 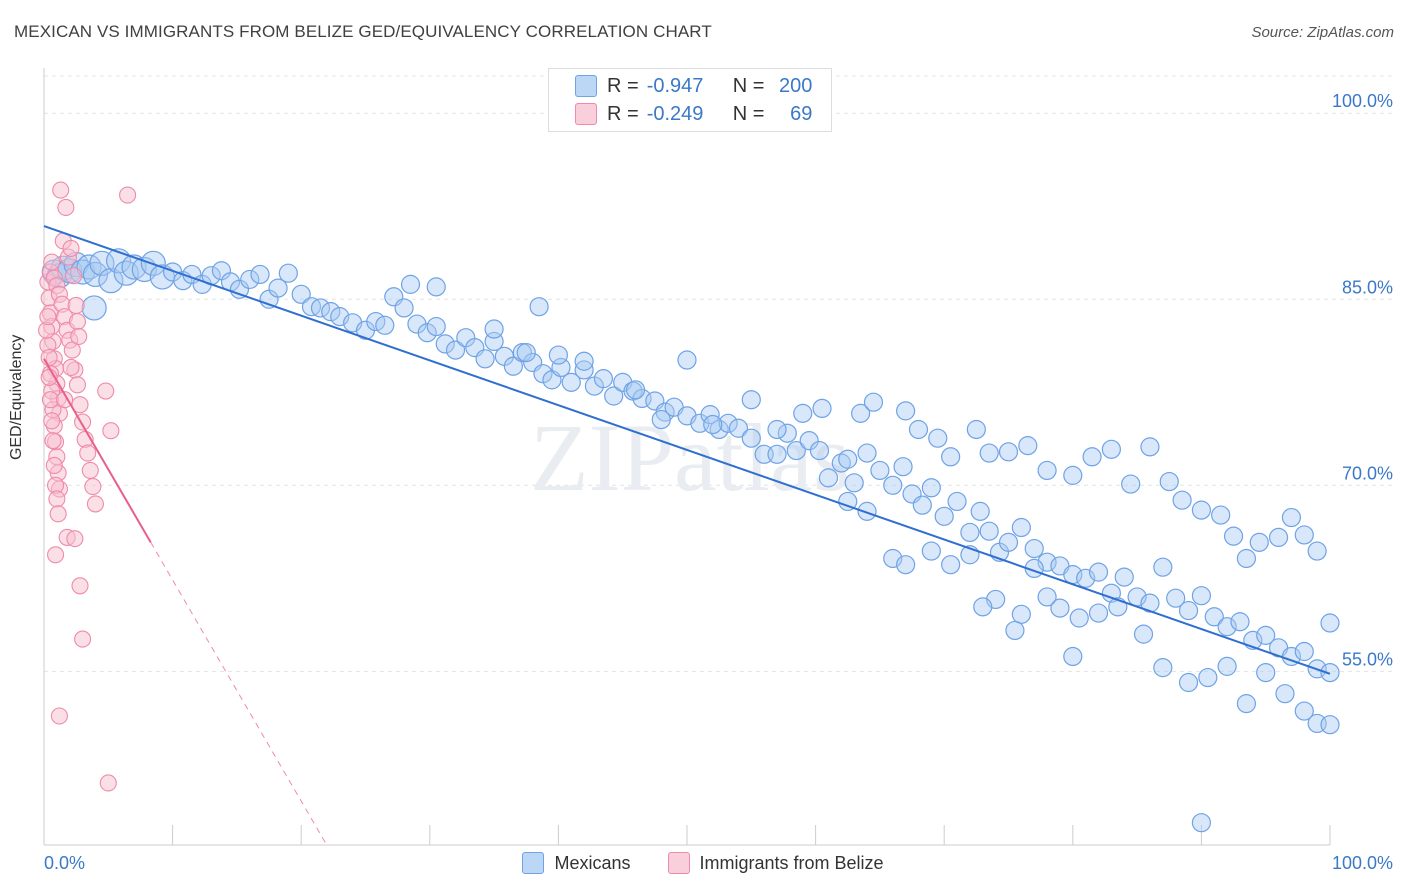 What do you see at coordinates (675, 85) in the screenshot?
I see `r-value: -0.947` at bounding box center [675, 85].